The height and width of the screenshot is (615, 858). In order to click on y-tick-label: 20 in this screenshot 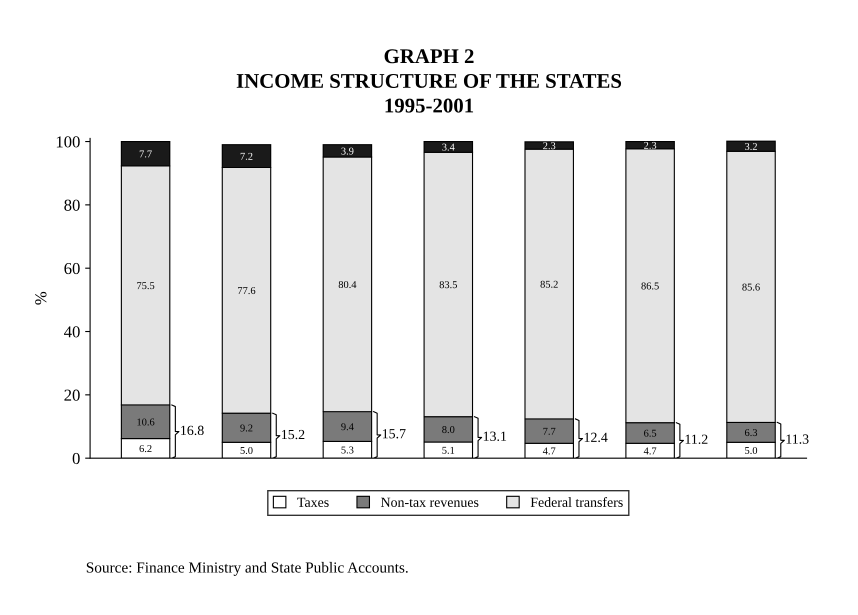, I will do `click(72, 395)`.